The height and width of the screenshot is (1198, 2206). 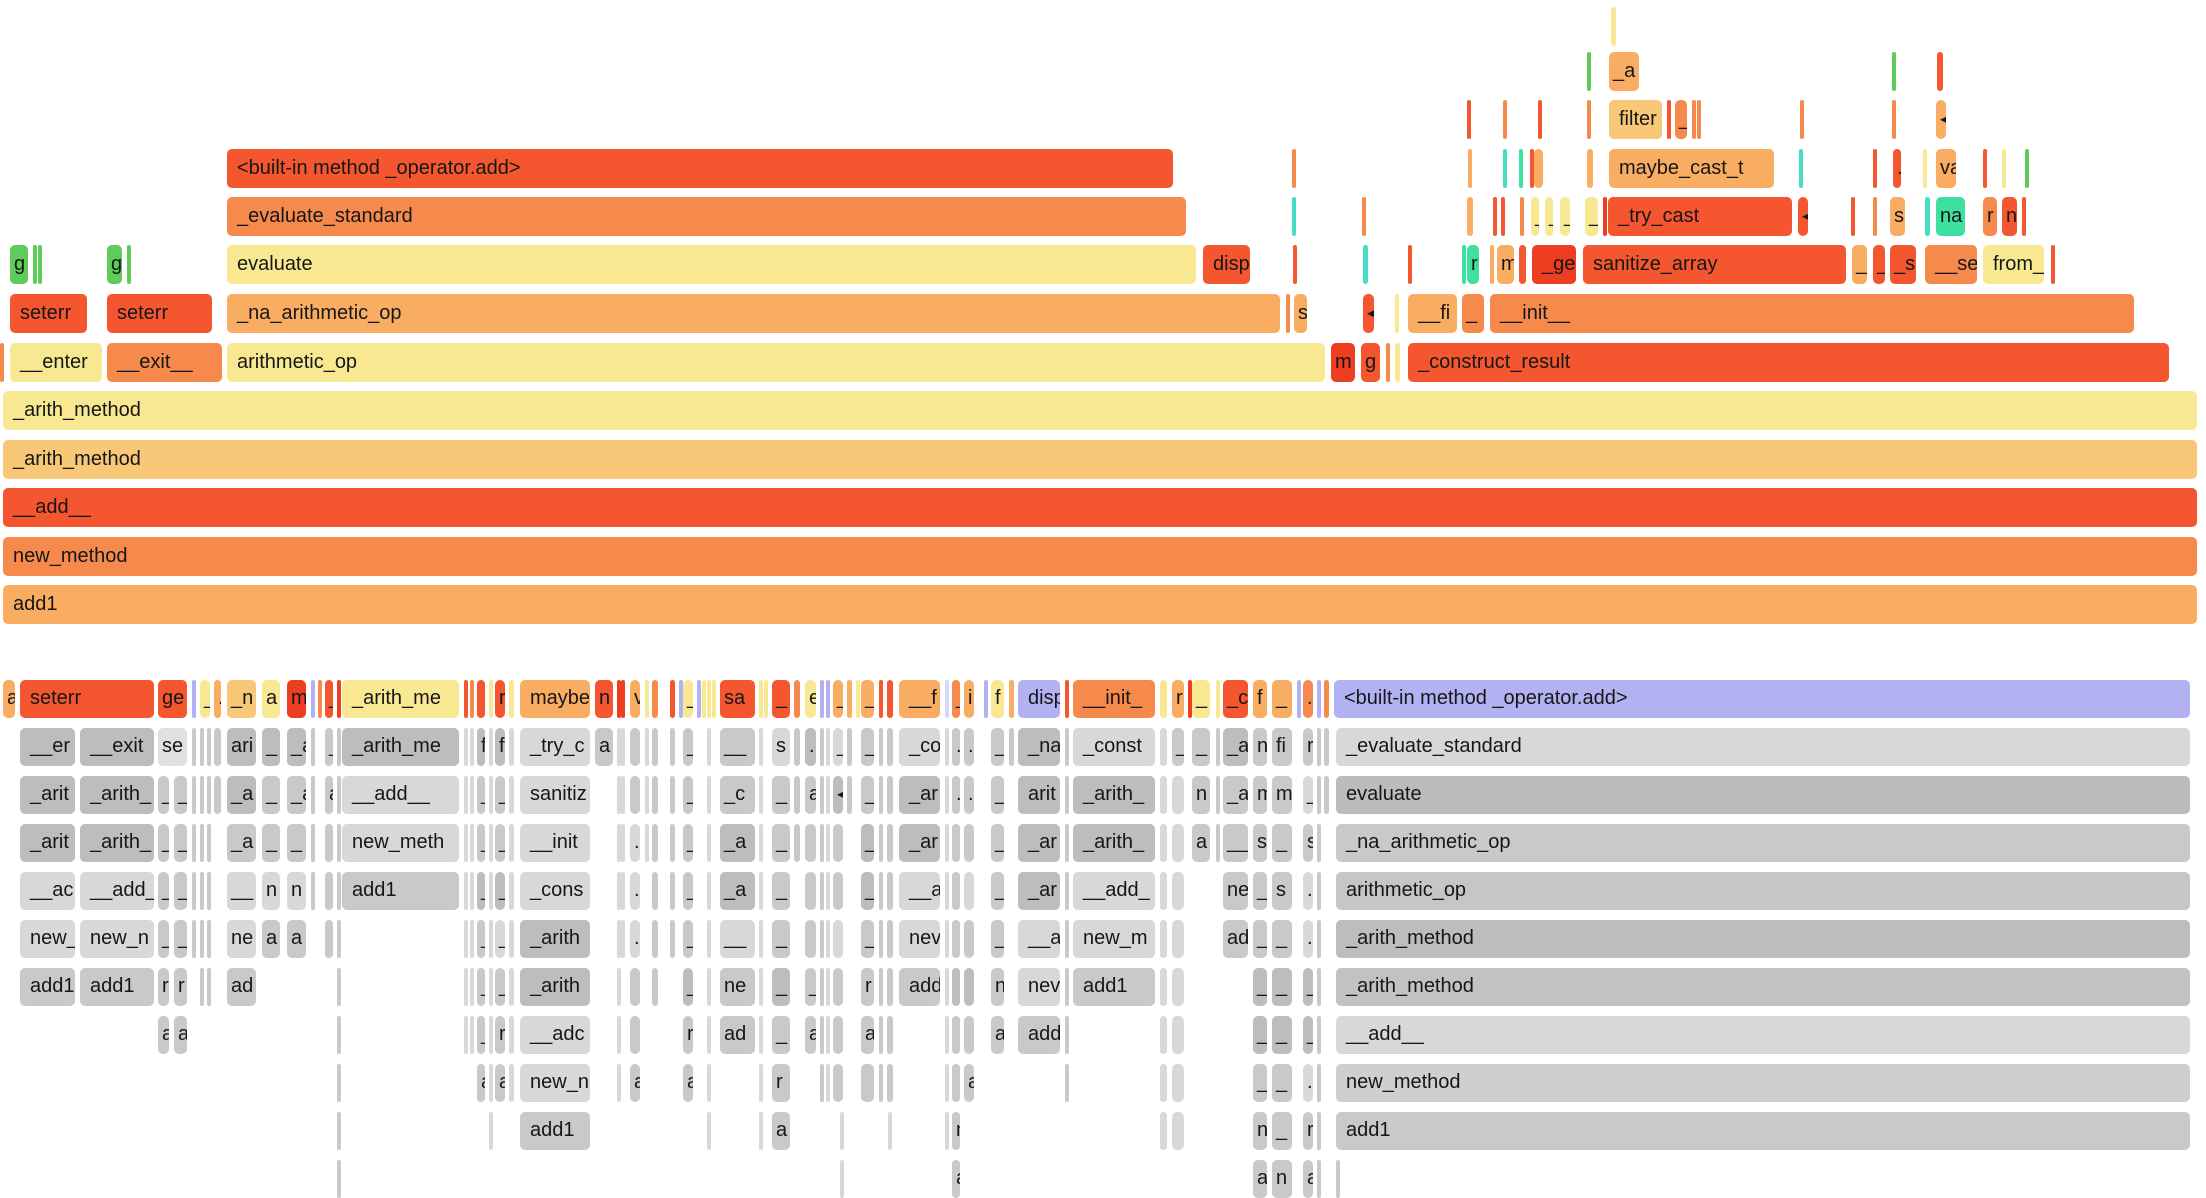 What do you see at coordinates (1763, 747) in the screenshot?
I see `frame-evaluate-standard: _evaluate_standard` at bounding box center [1763, 747].